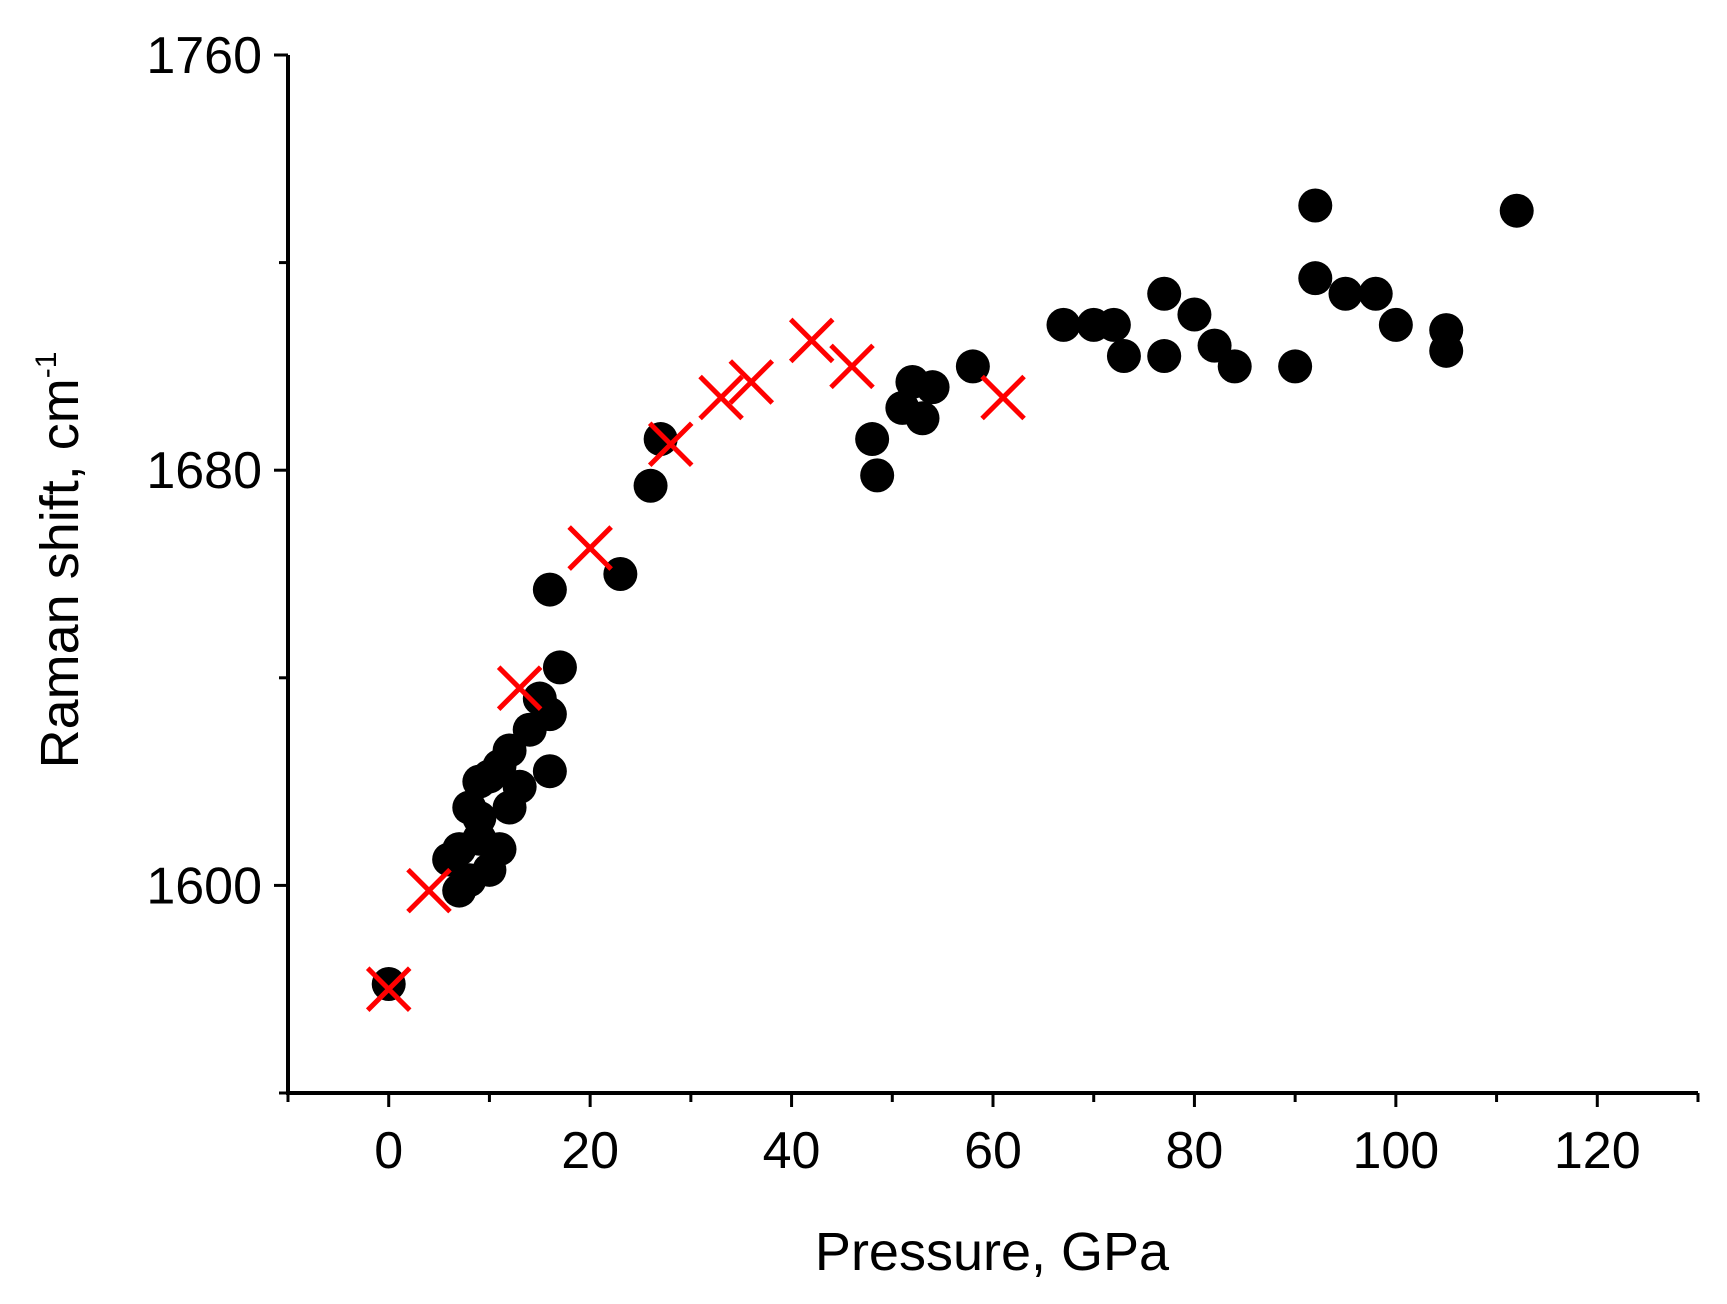 The width and height of the screenshot is (1727, 1304). What do you see at coordinates (792, 1151) in the screenshot?
I see `x-tick-label: 40` at bounding box center [792, 1151].